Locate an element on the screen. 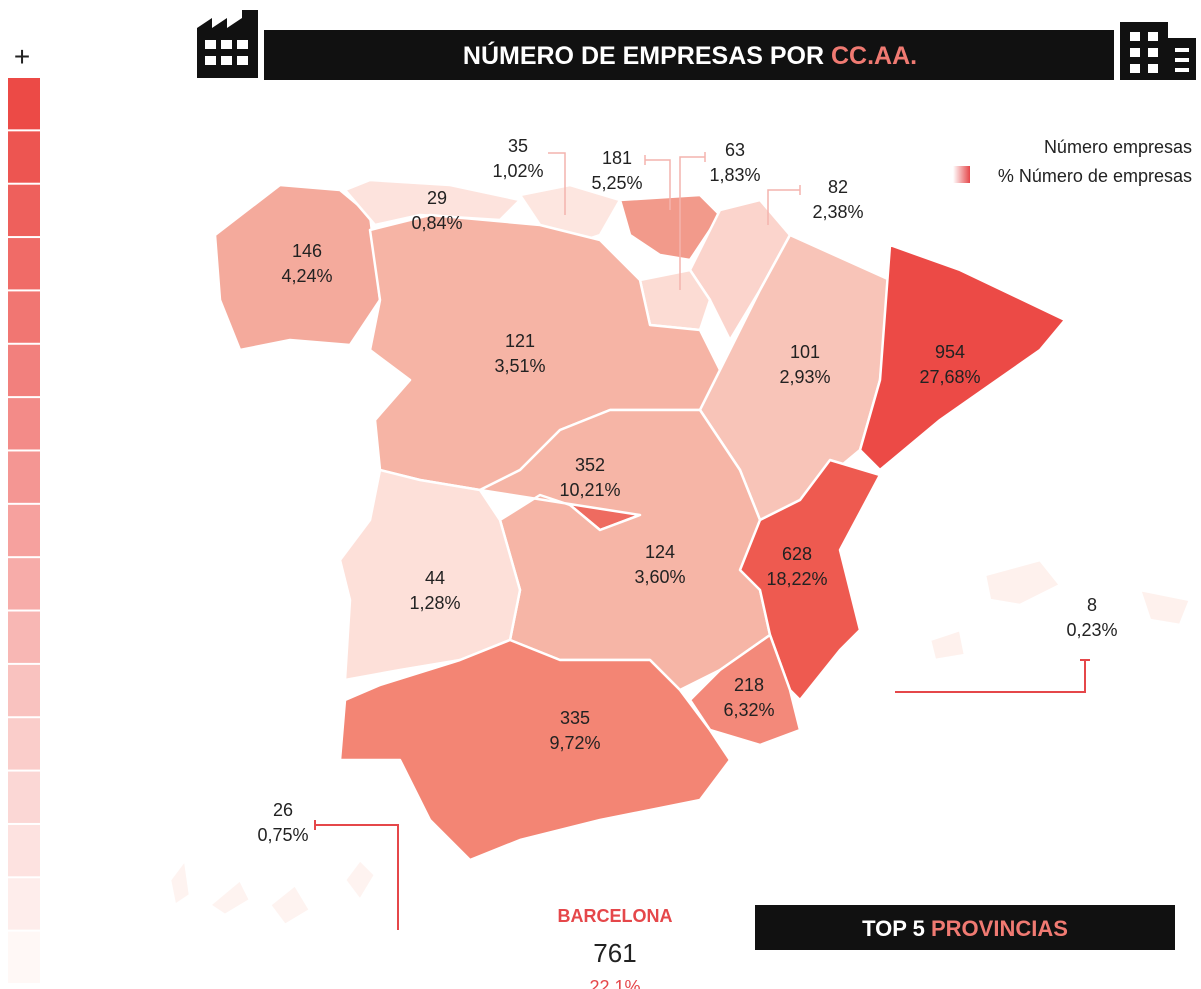 The height and width of the screenshot is (989, 1201). legend-swatch is located at coordinates (961, 174).